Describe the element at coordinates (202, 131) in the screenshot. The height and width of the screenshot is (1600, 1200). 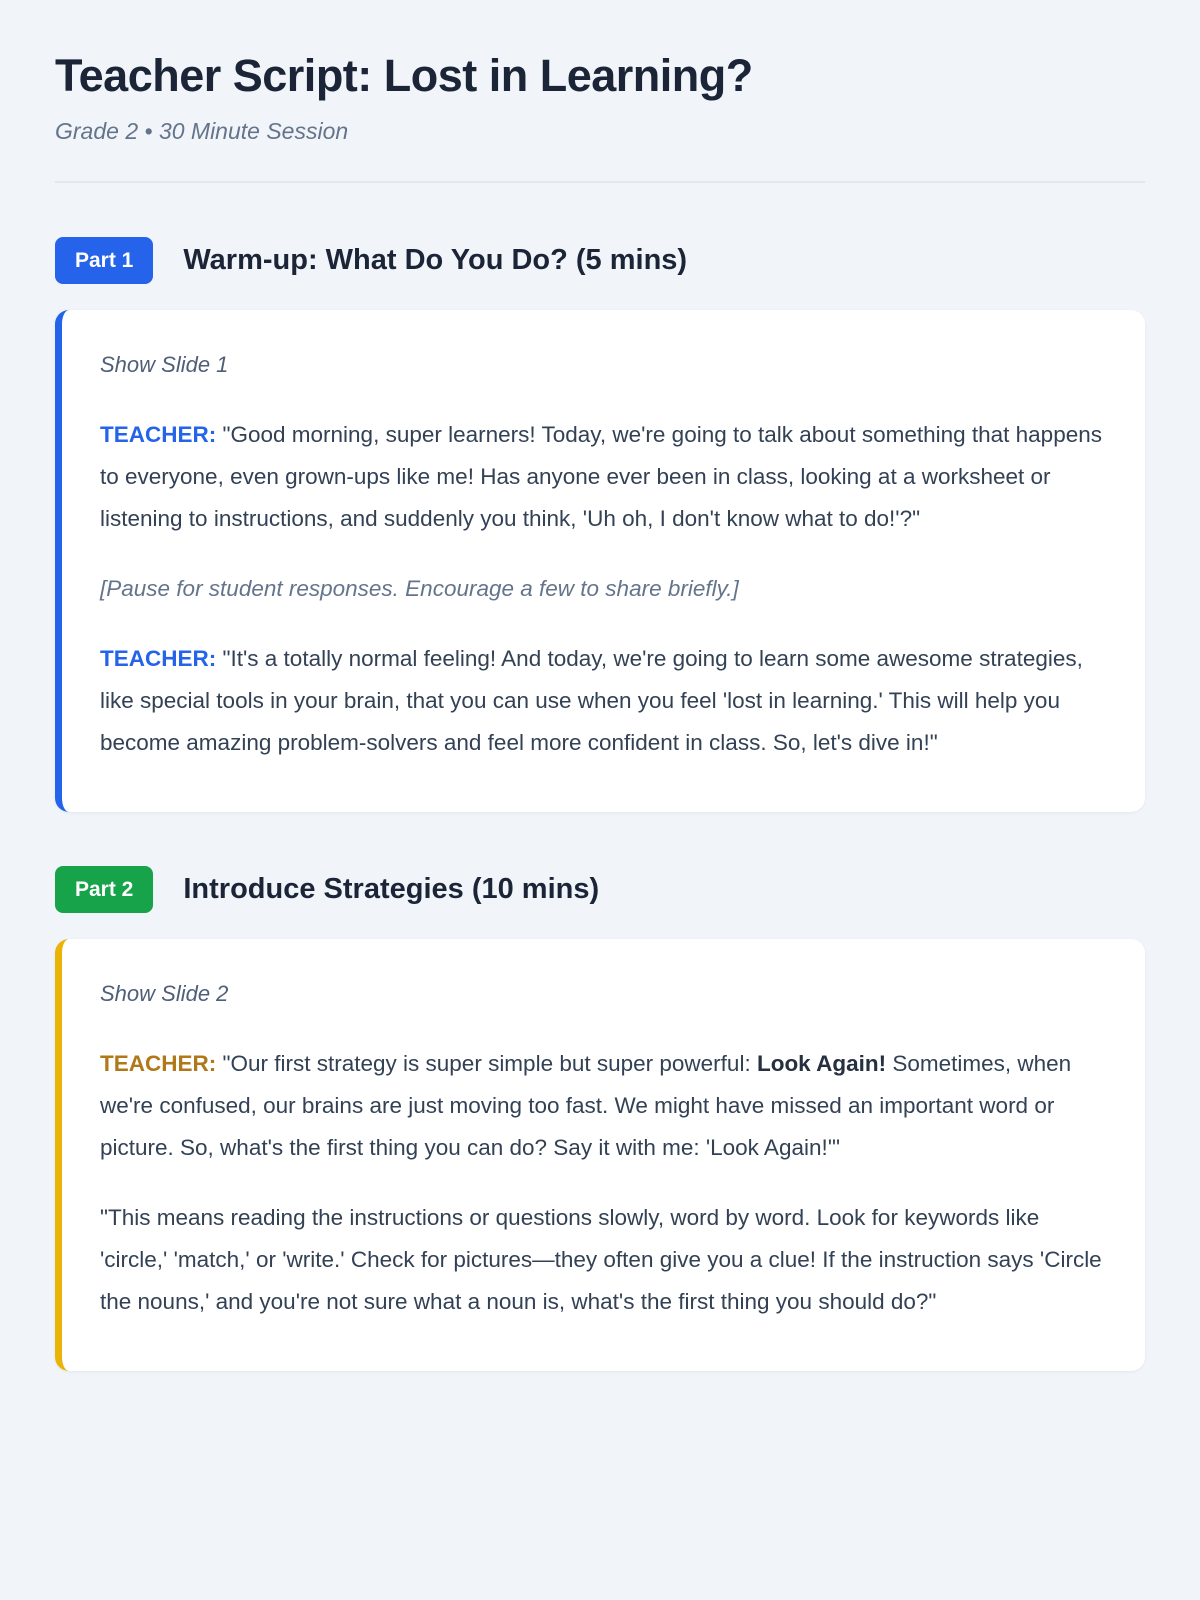
I see `page-subtitle: Grade 2 • 30 Minute Session` at that location.